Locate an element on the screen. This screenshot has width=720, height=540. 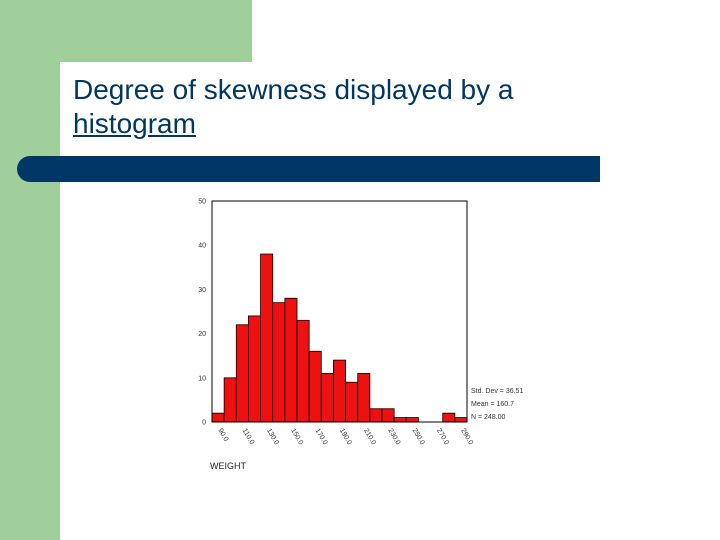
x-tick-label: 190.0 is located at coordinates (345, 437).